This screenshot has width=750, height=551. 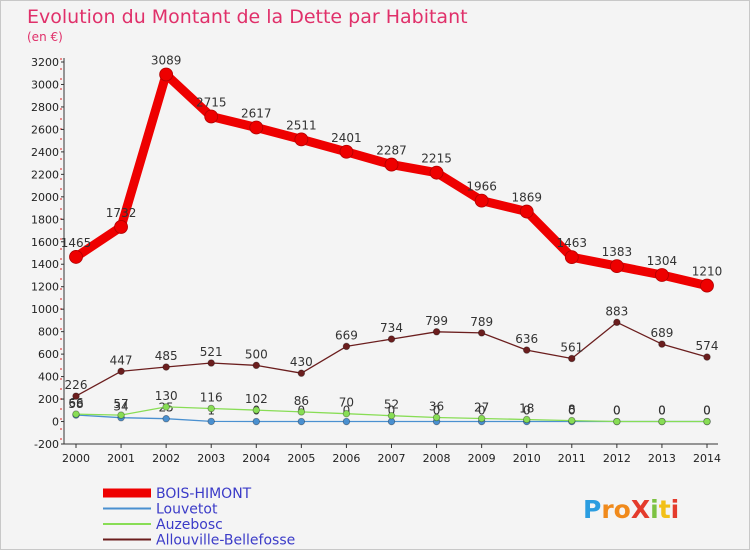 What do you see at coordinates (617, 458) in the screenshot?
I see `x-tick-label: 2012` at bounding box center [617, 458].